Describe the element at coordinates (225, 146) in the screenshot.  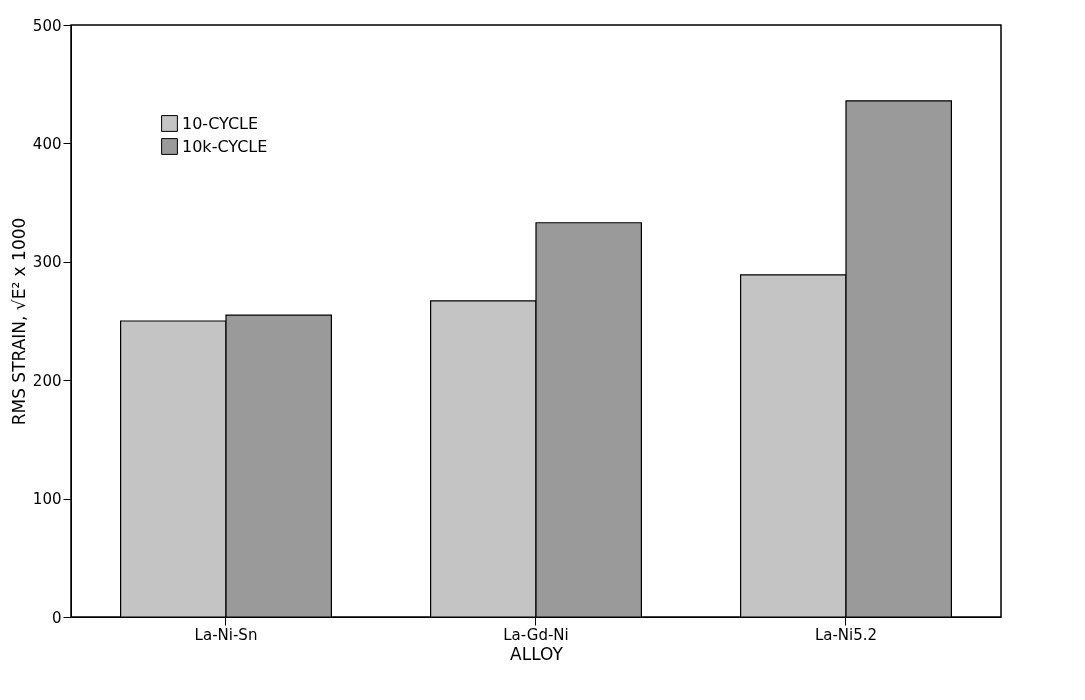
I see `legend-label: 10k-CYCLE` at that location.